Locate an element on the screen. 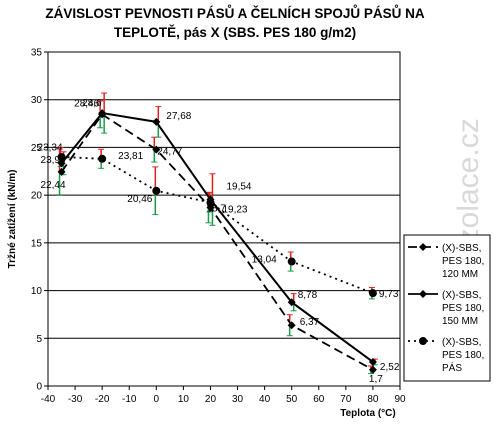 The width and height of the screenshot is (500, 427). x-axis-title: Teplota (°C) is located at coordinates (367, 413).